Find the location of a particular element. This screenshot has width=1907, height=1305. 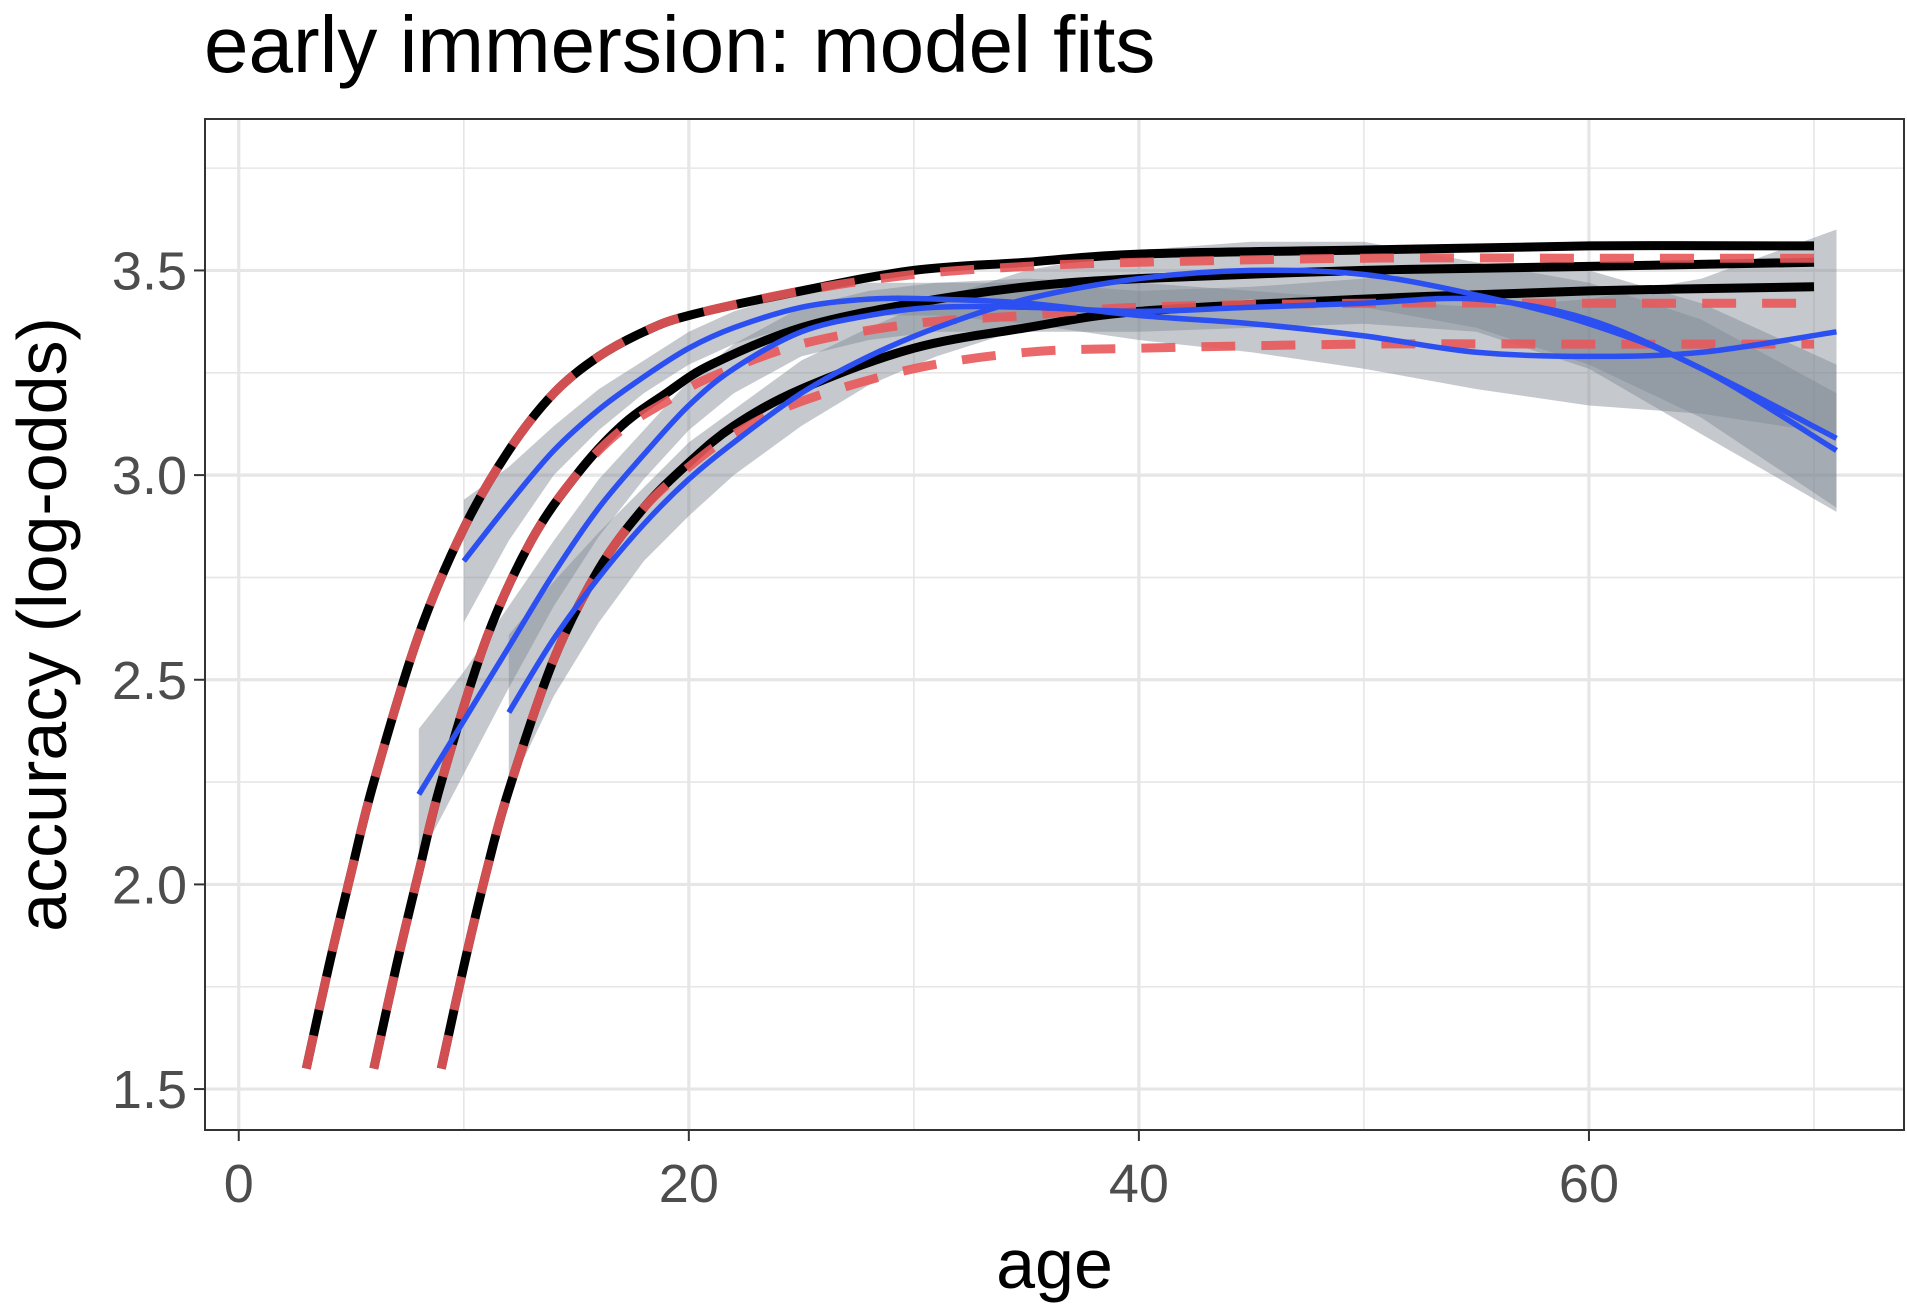

y-tick-label: 2.5 is located at coordinates (149, 681).